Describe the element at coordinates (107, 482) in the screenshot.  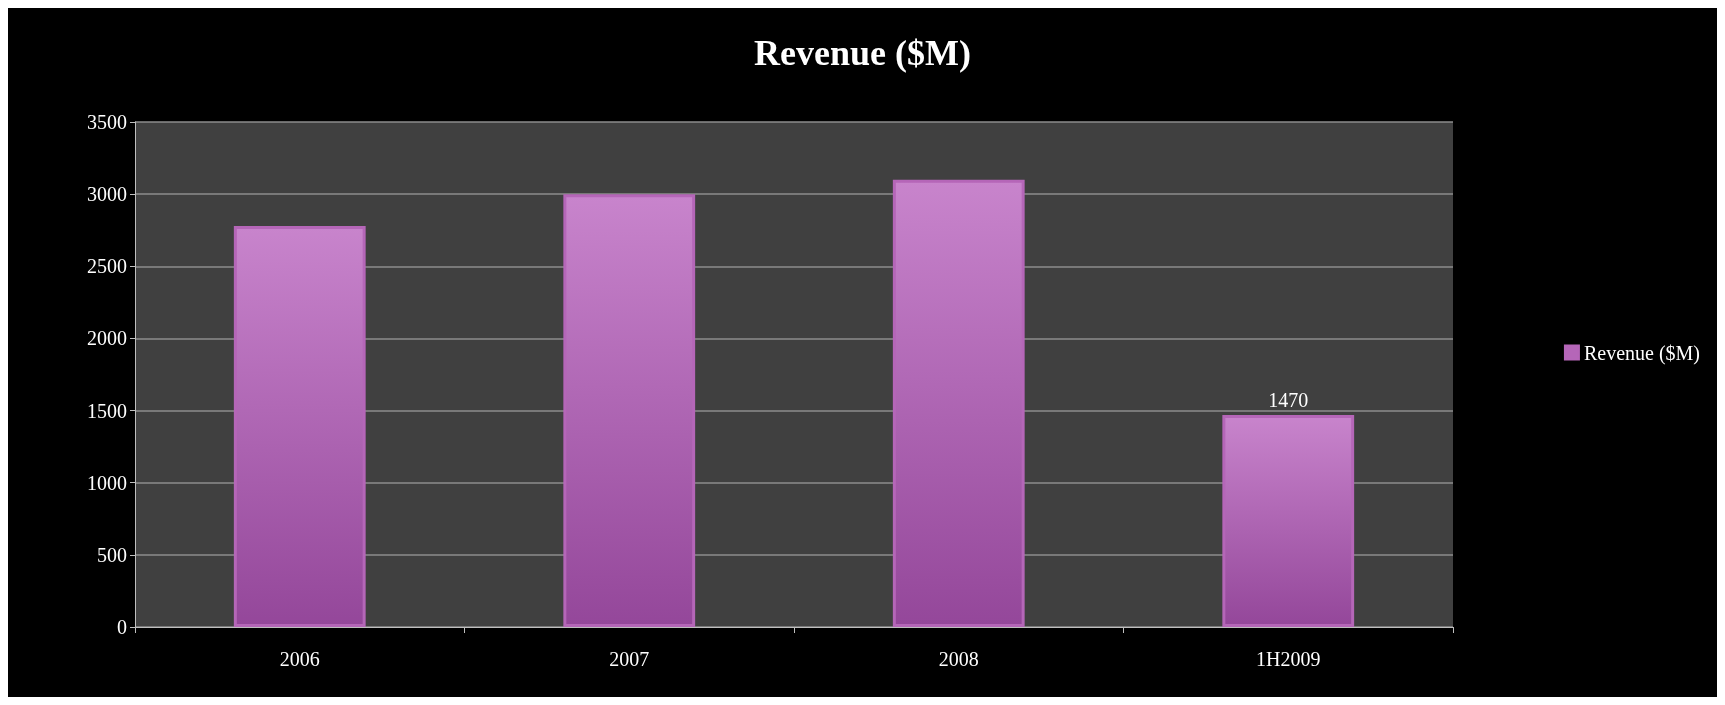
I see `y-tick-label: 1000` at that location.